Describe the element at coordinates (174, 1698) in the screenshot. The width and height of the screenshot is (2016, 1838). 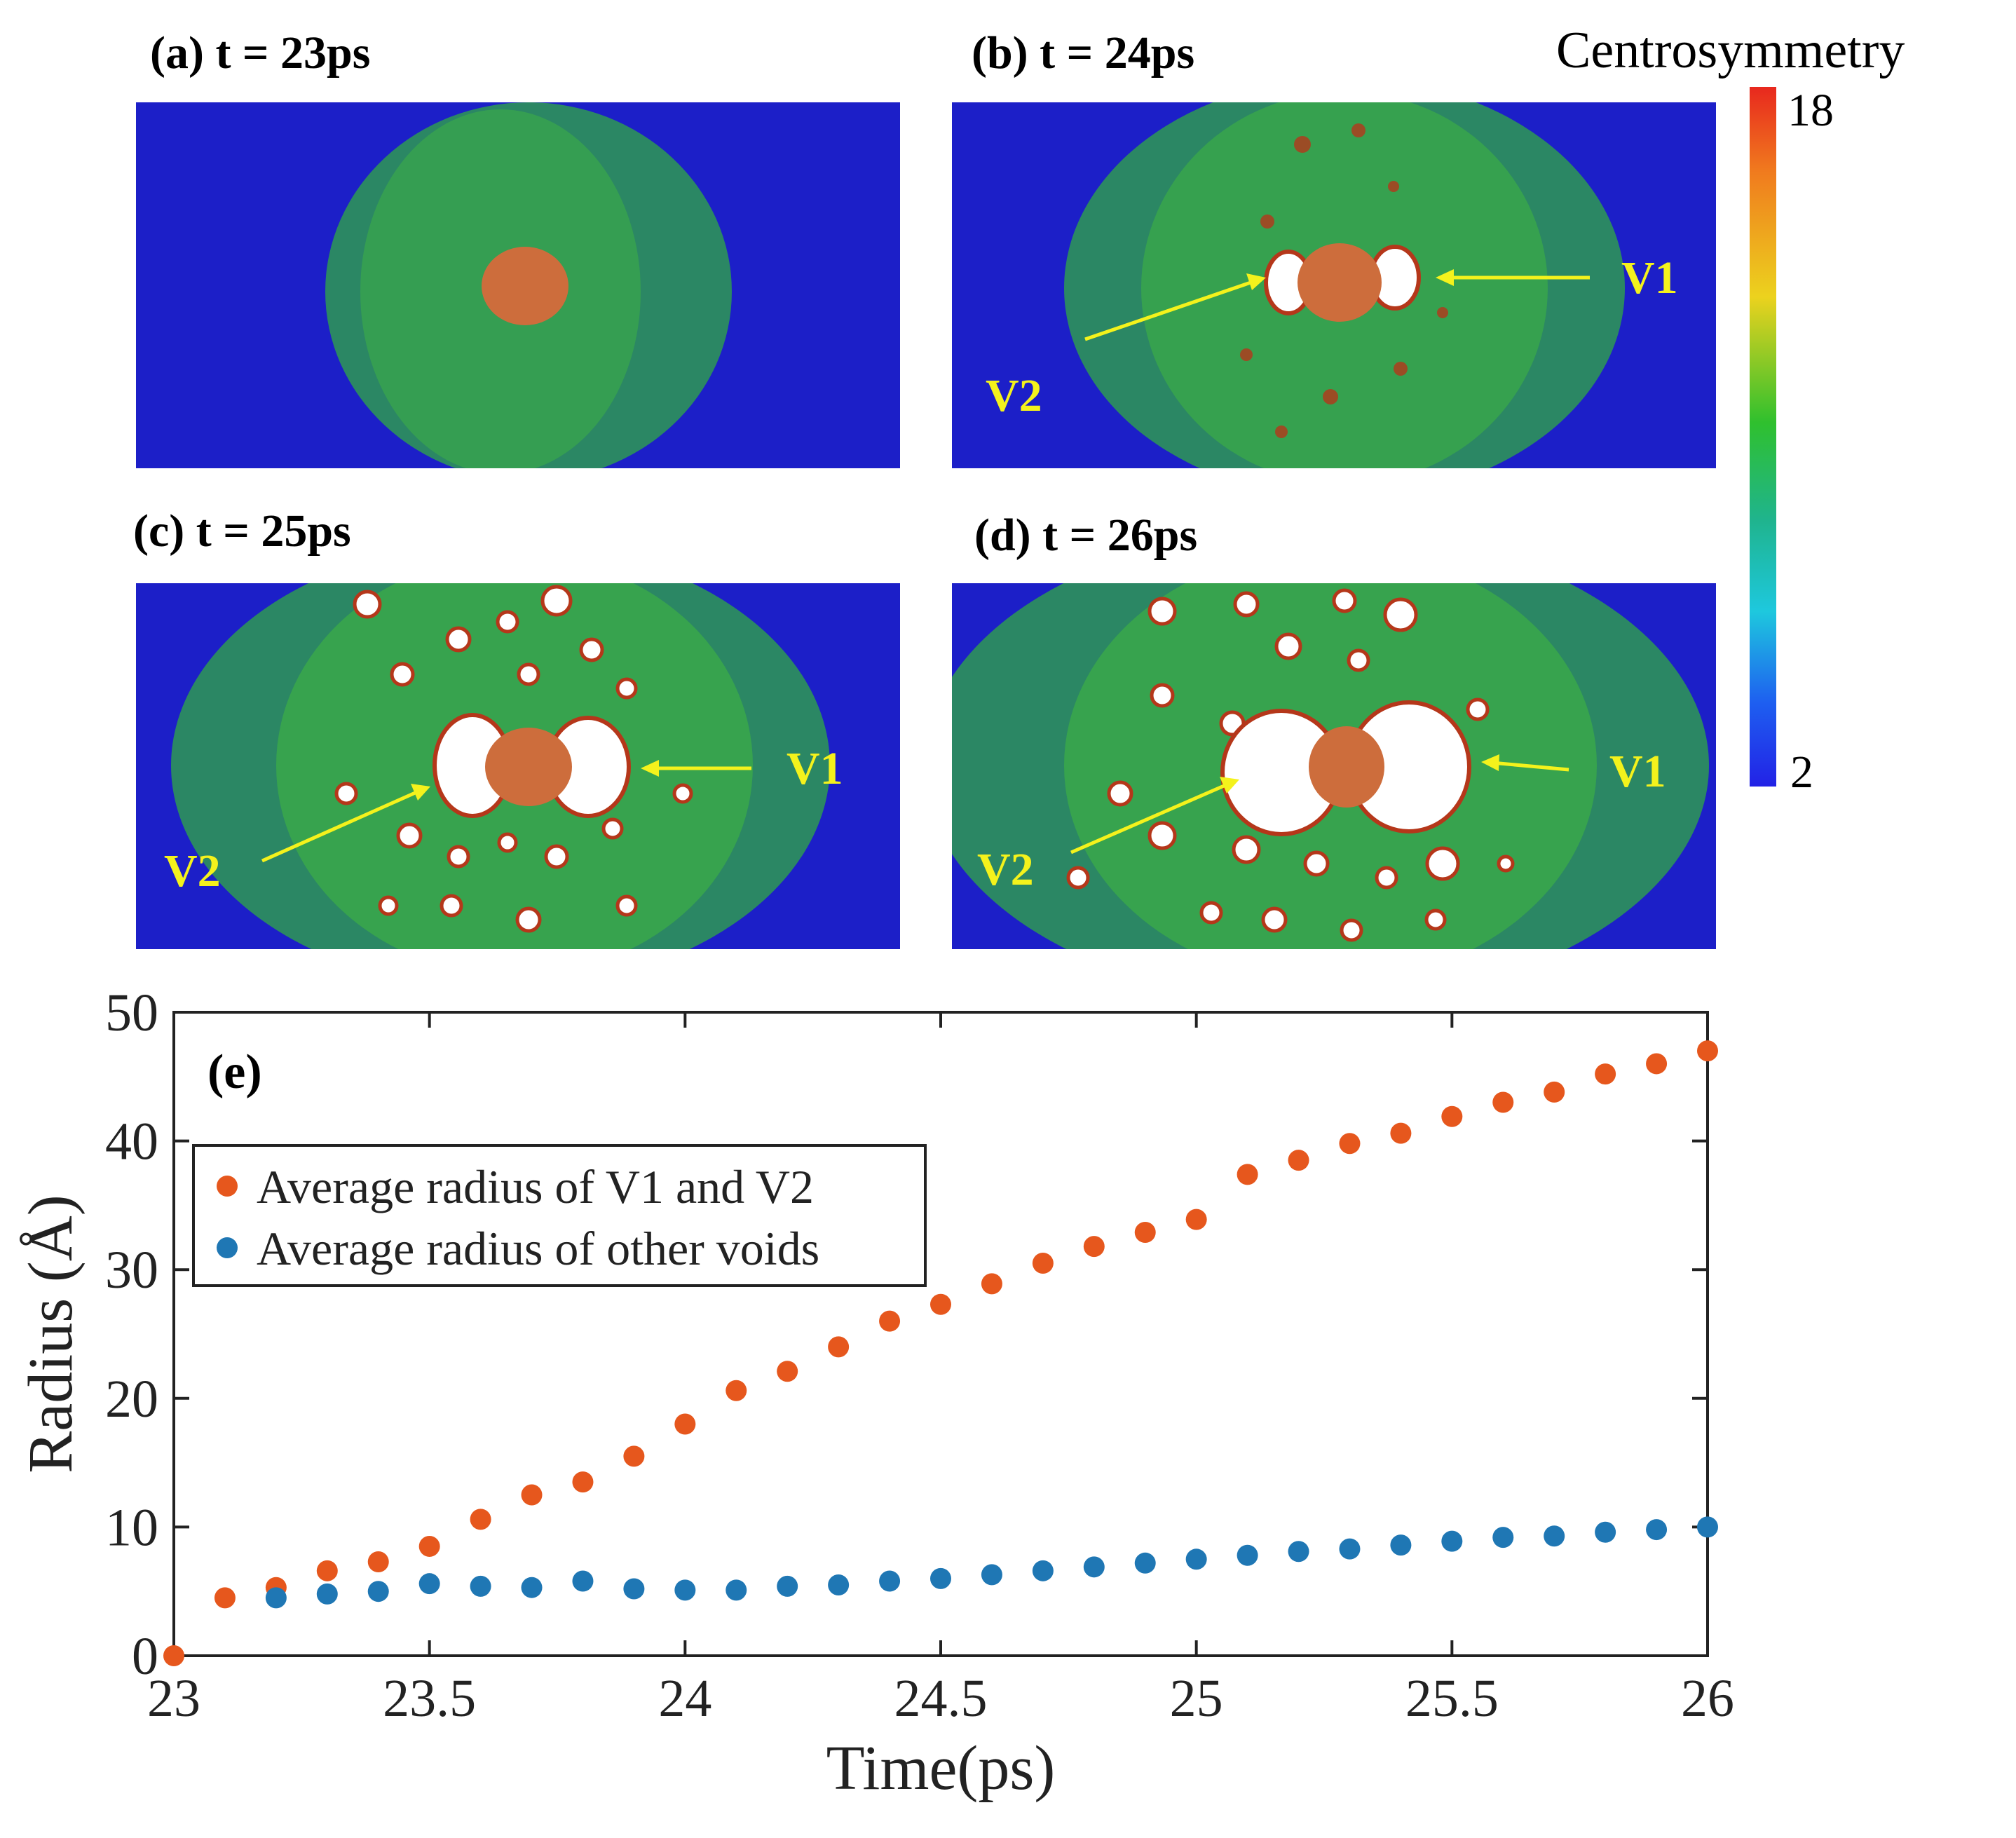
I see `x-tick-label: 23` at that location.